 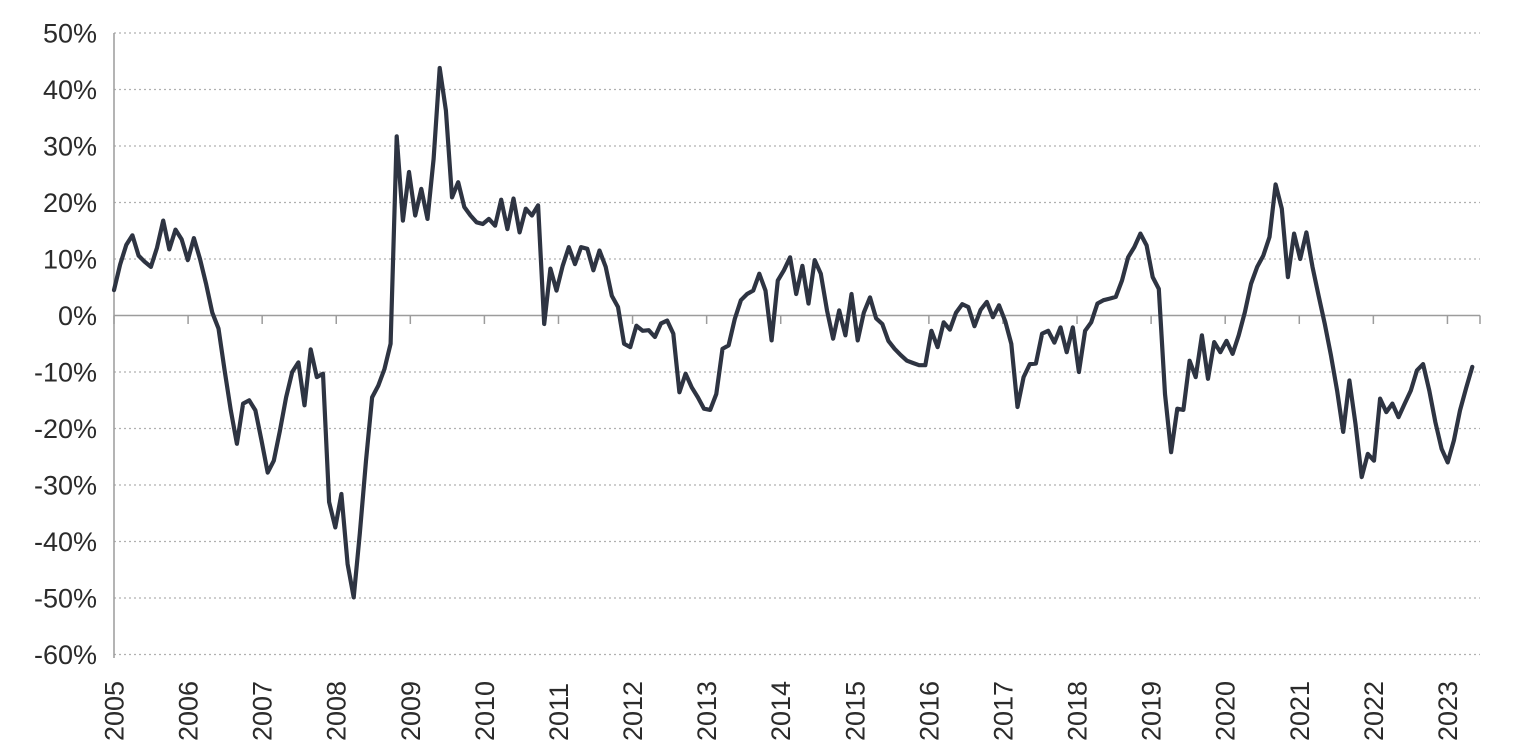 I want to click on x-tick-label: 2018, so click(x=1078, y=711).